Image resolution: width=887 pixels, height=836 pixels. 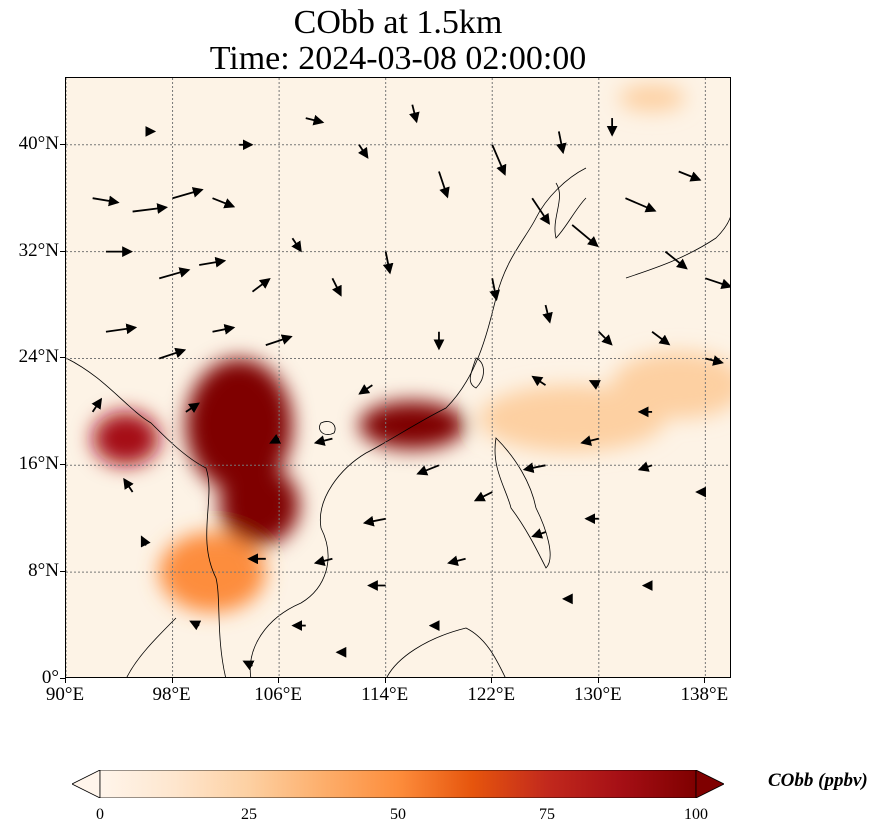 I want to click on map-title-line-1: CObb at 1.5km, so click(x=398, y=22).